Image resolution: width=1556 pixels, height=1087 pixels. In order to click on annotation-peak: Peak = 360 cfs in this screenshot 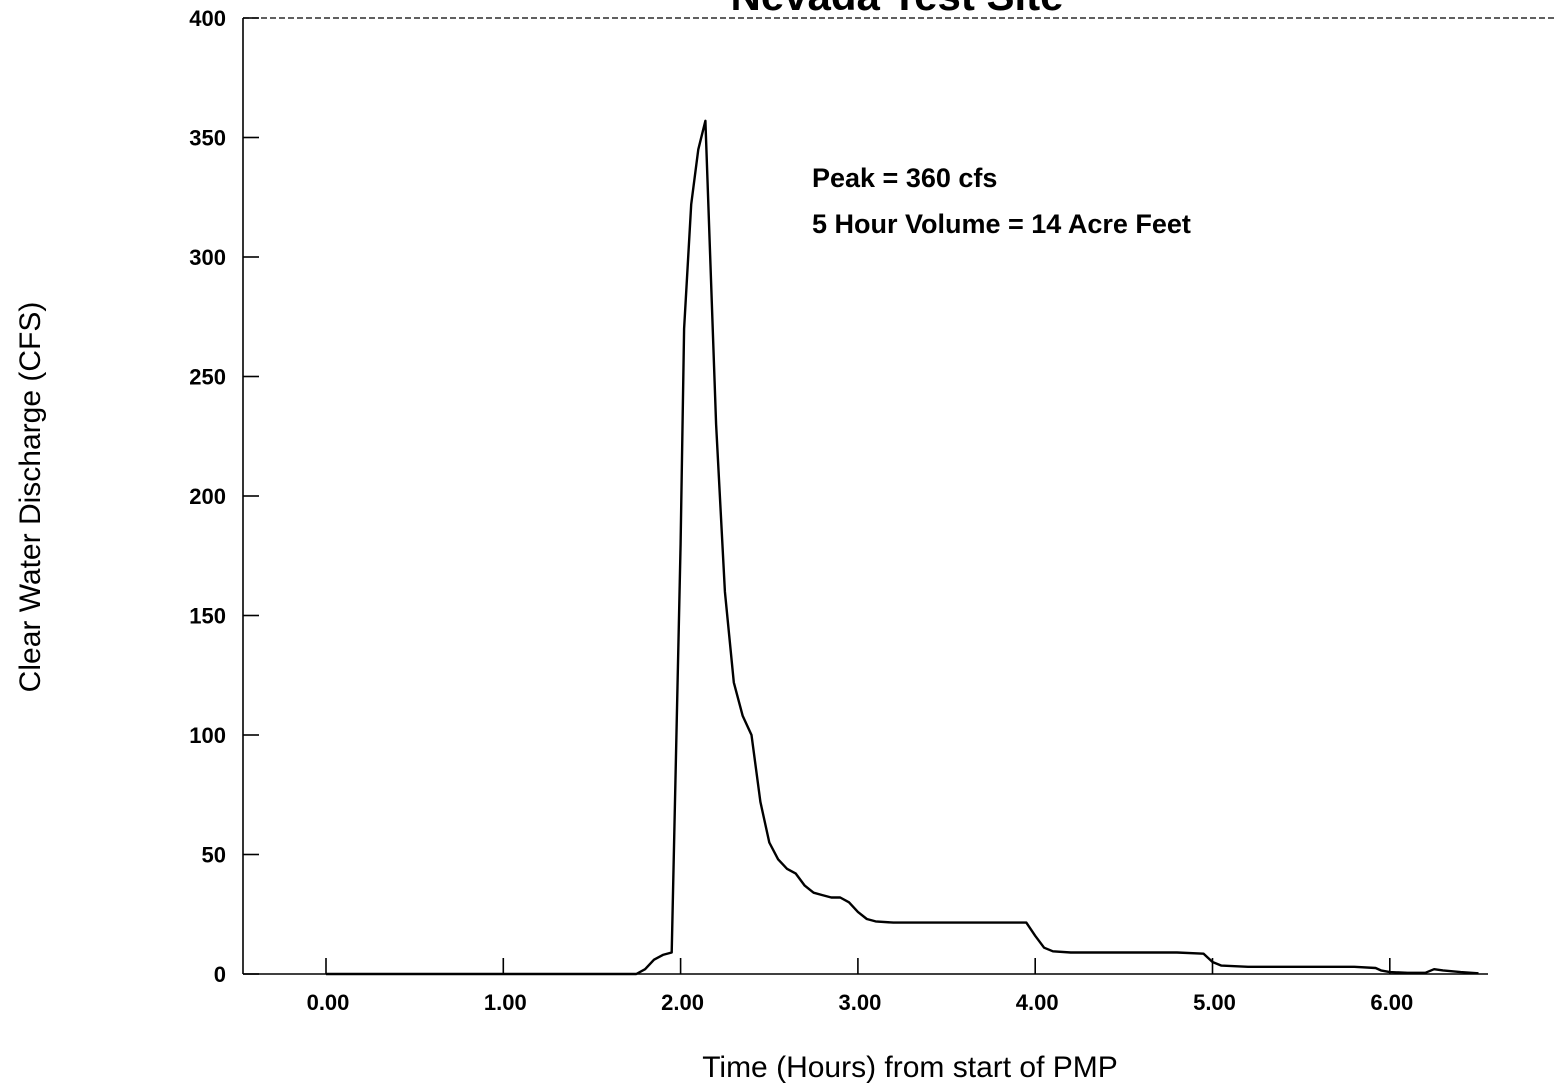, I will do `click(904, 178)`.